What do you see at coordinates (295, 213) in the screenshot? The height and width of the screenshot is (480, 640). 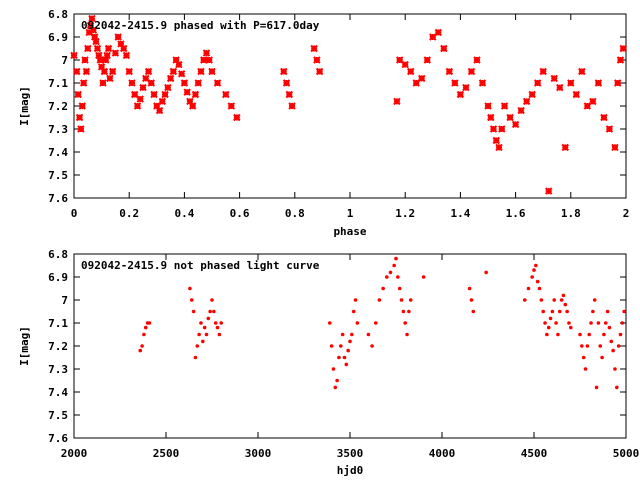 I see `phased-x-tick-label: 0.8` at bounding box center [295, 213].